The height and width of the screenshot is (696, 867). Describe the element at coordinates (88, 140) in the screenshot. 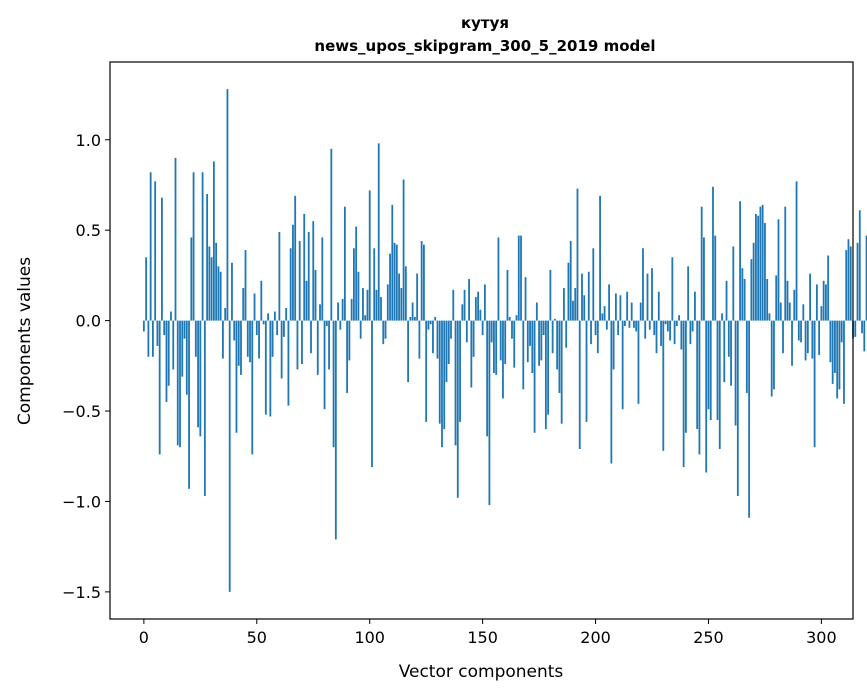

I see `y-tick-label-5: 1.0` at that location.